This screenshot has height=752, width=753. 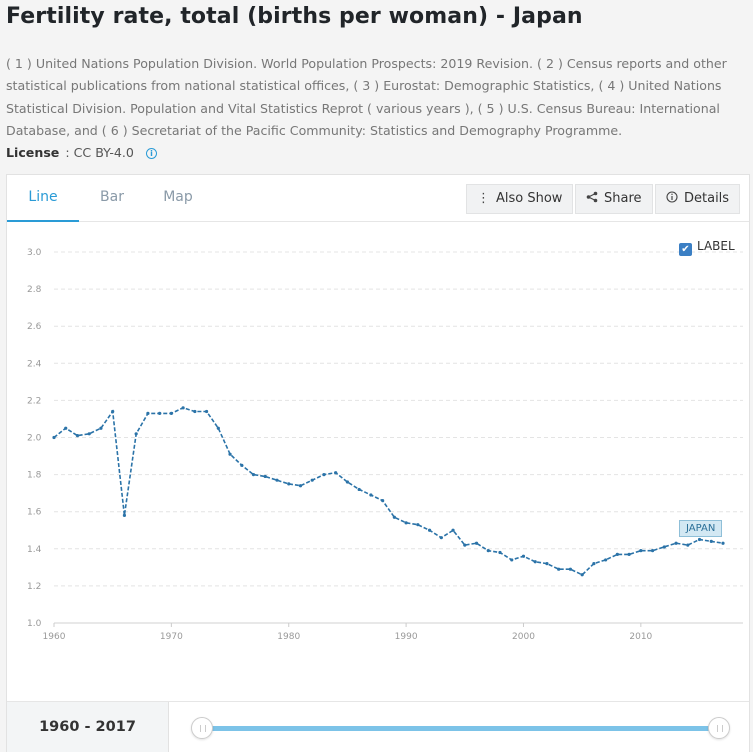 What do you see at coordinates (461, 728) in the screenshot?
I see `range-slider-track` at bounding box center [461, 728].